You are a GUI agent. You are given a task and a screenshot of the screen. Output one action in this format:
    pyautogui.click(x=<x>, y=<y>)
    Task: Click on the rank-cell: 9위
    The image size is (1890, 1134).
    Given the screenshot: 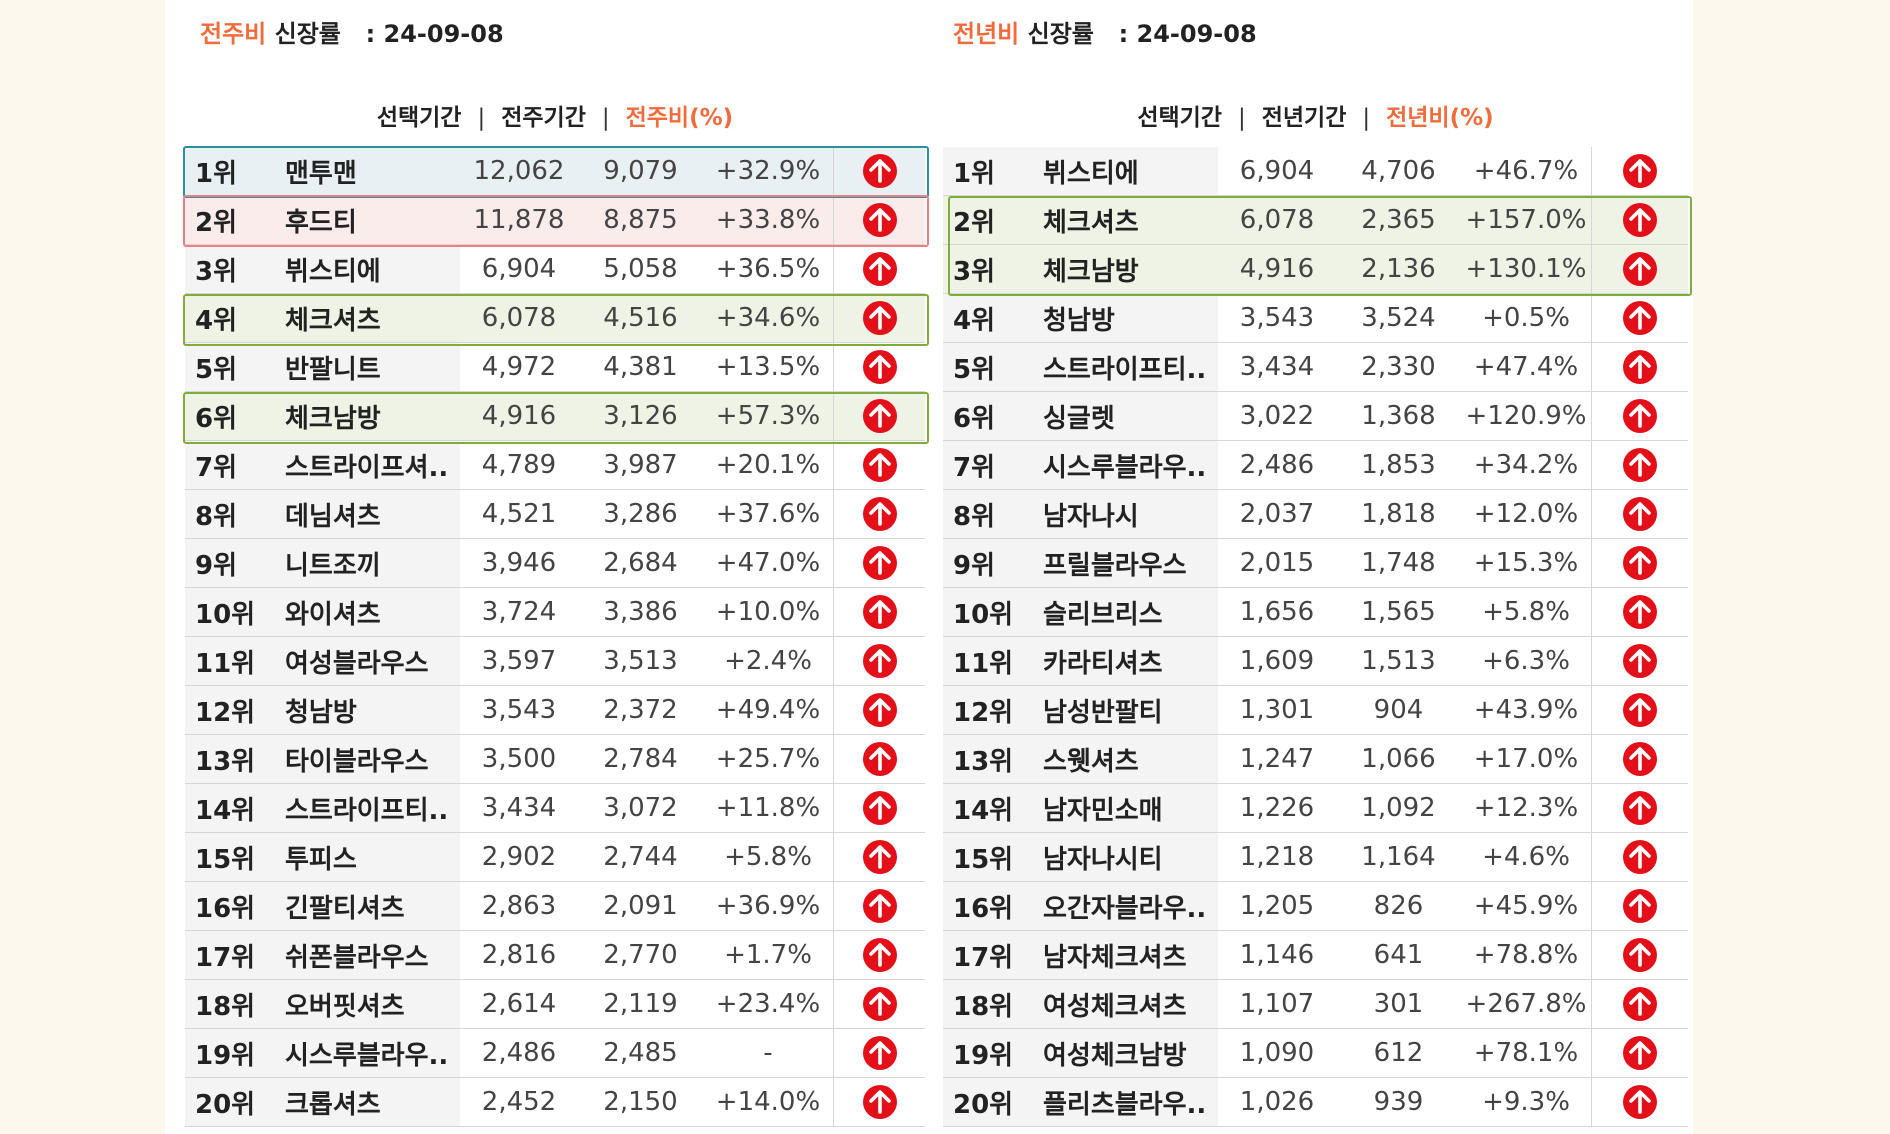 What is the action you would take?
    pyautogui.click(x=993, y=563)
    